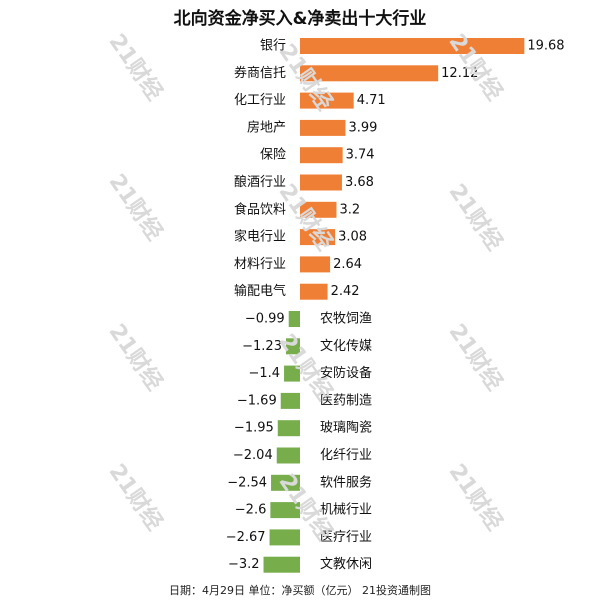 The height and width of the screenshot is (600, 600). I want to click on value-label: −1.23, so click(262, 346).